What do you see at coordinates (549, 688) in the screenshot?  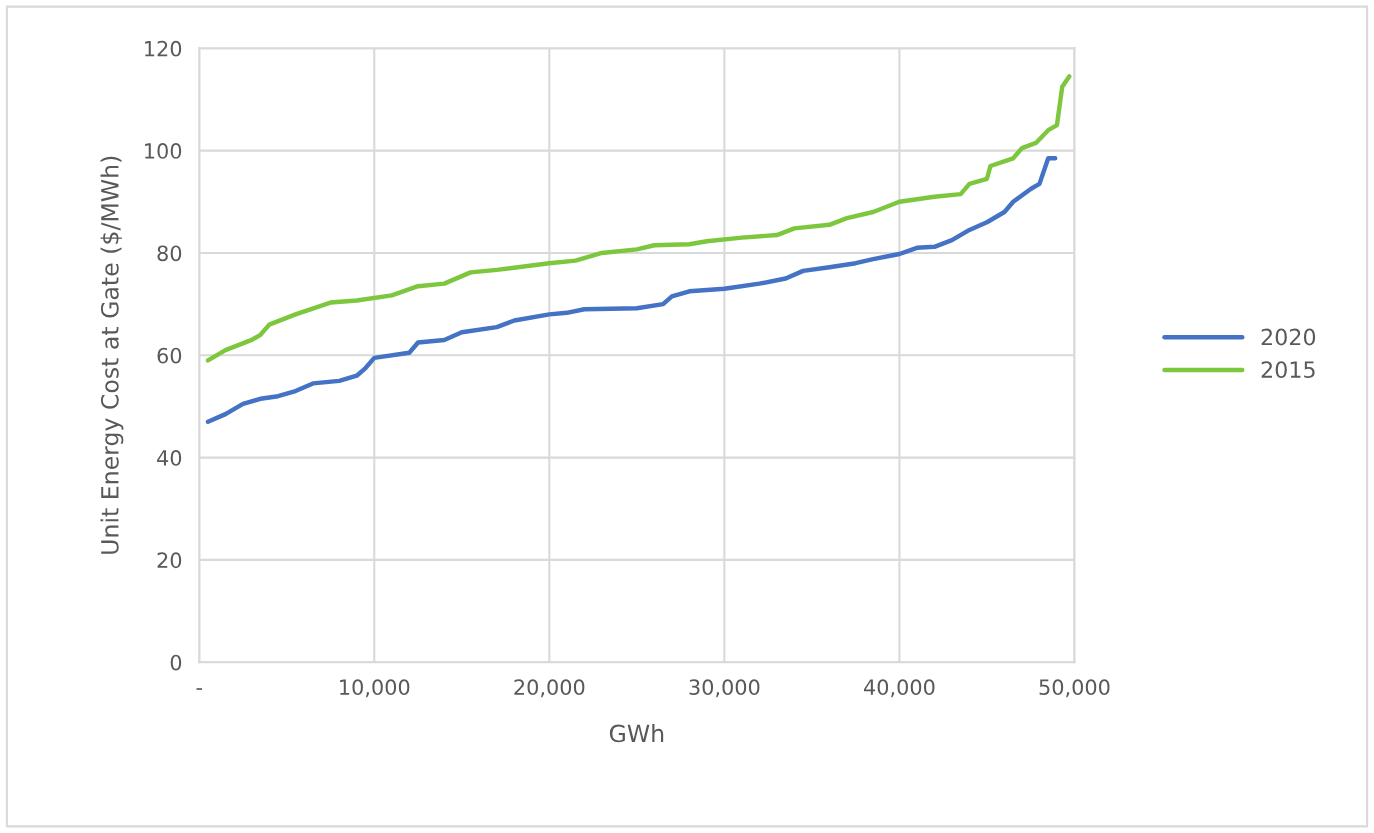 I see `x-tick-label: 20,000` at bounding box center [549, 688].